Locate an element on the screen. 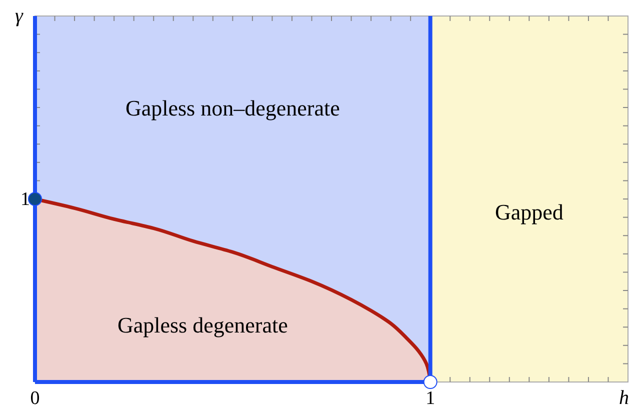 This screenshot has height=411, width=643. annotation: Gapless degenerate is located at coordinates (202, 325).